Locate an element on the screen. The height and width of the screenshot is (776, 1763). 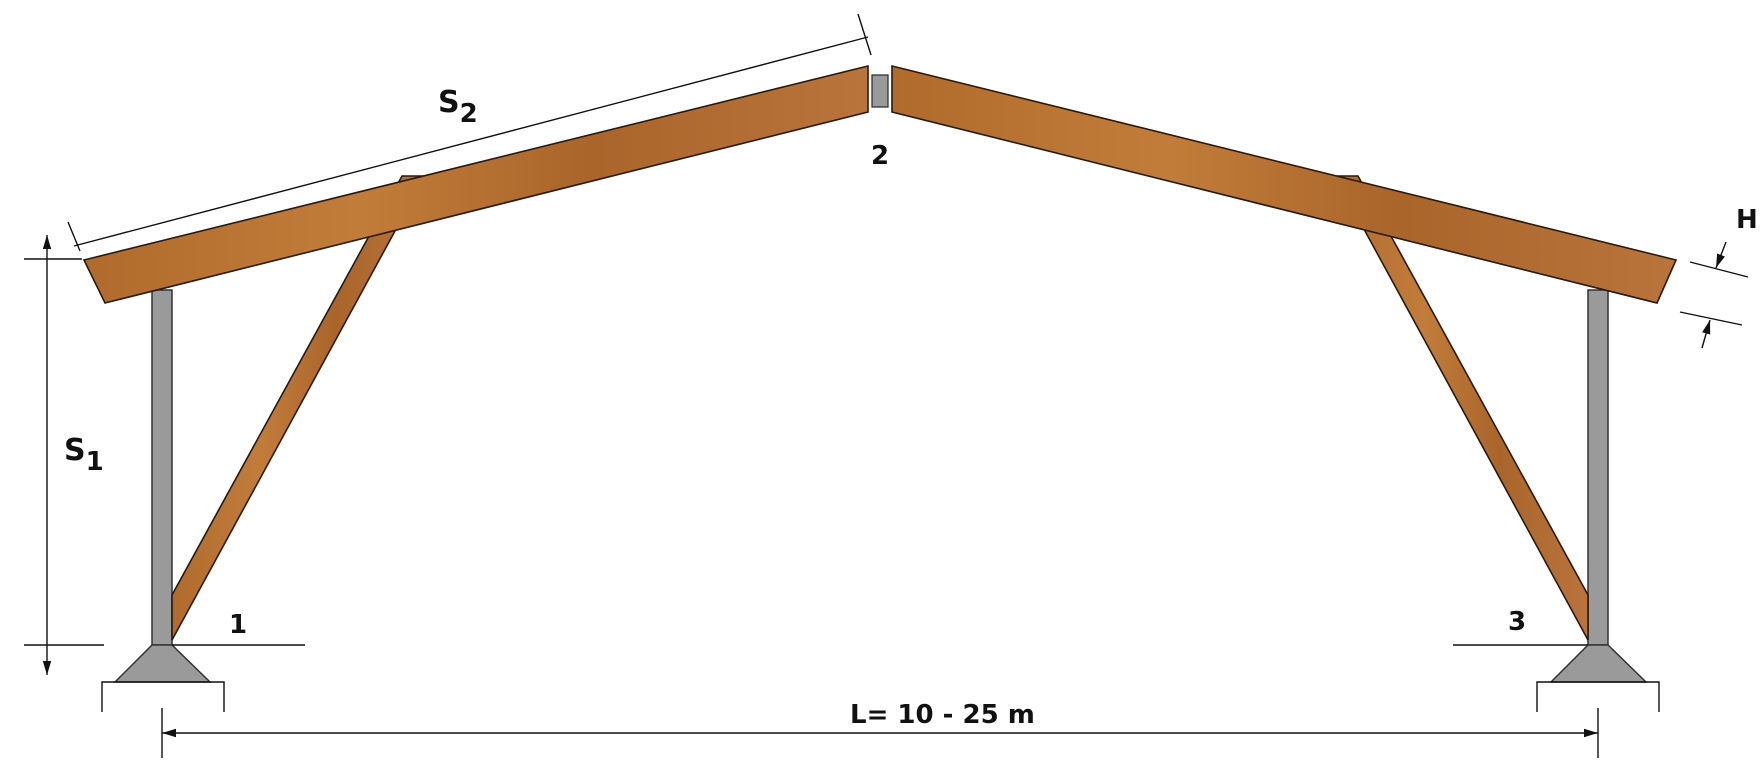
h-extension-bottom is located at coordinates (1711, 318).